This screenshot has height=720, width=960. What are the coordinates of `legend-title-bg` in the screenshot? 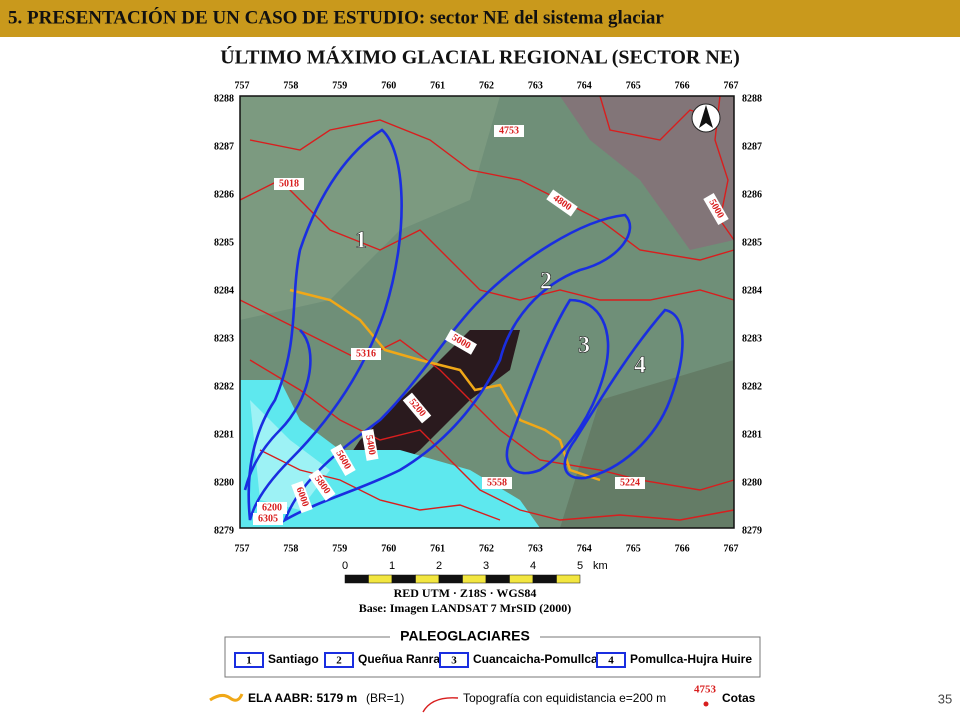 It's located at (465, 637).